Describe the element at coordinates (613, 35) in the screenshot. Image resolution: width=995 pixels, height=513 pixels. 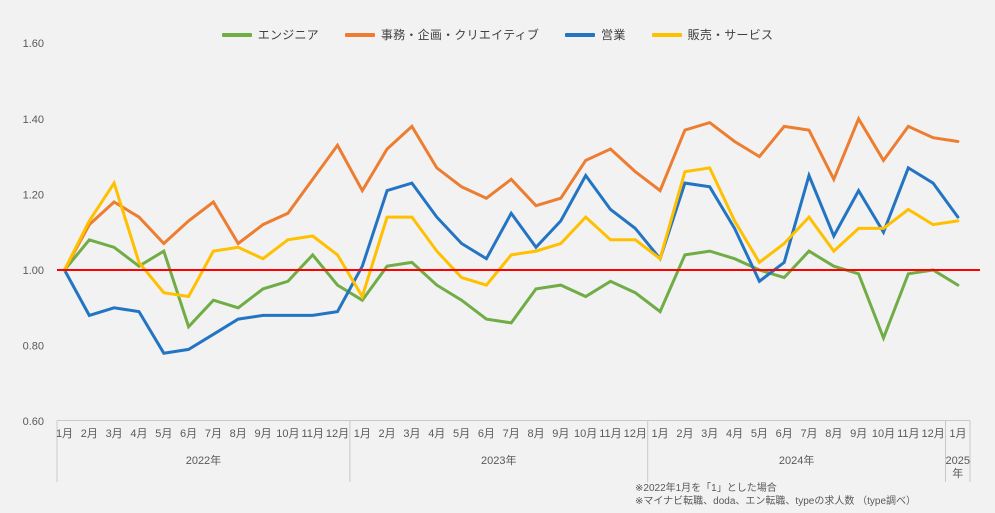
I see `legend-label: 営業` at that location.